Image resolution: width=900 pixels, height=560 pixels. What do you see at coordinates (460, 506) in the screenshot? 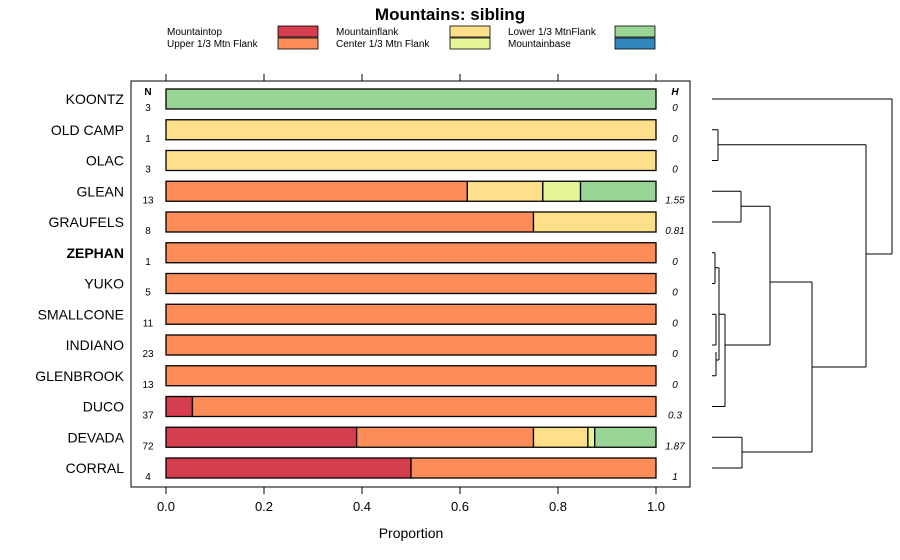
I see `x-tick-label: 0.6` at bounding box center [460, 506].